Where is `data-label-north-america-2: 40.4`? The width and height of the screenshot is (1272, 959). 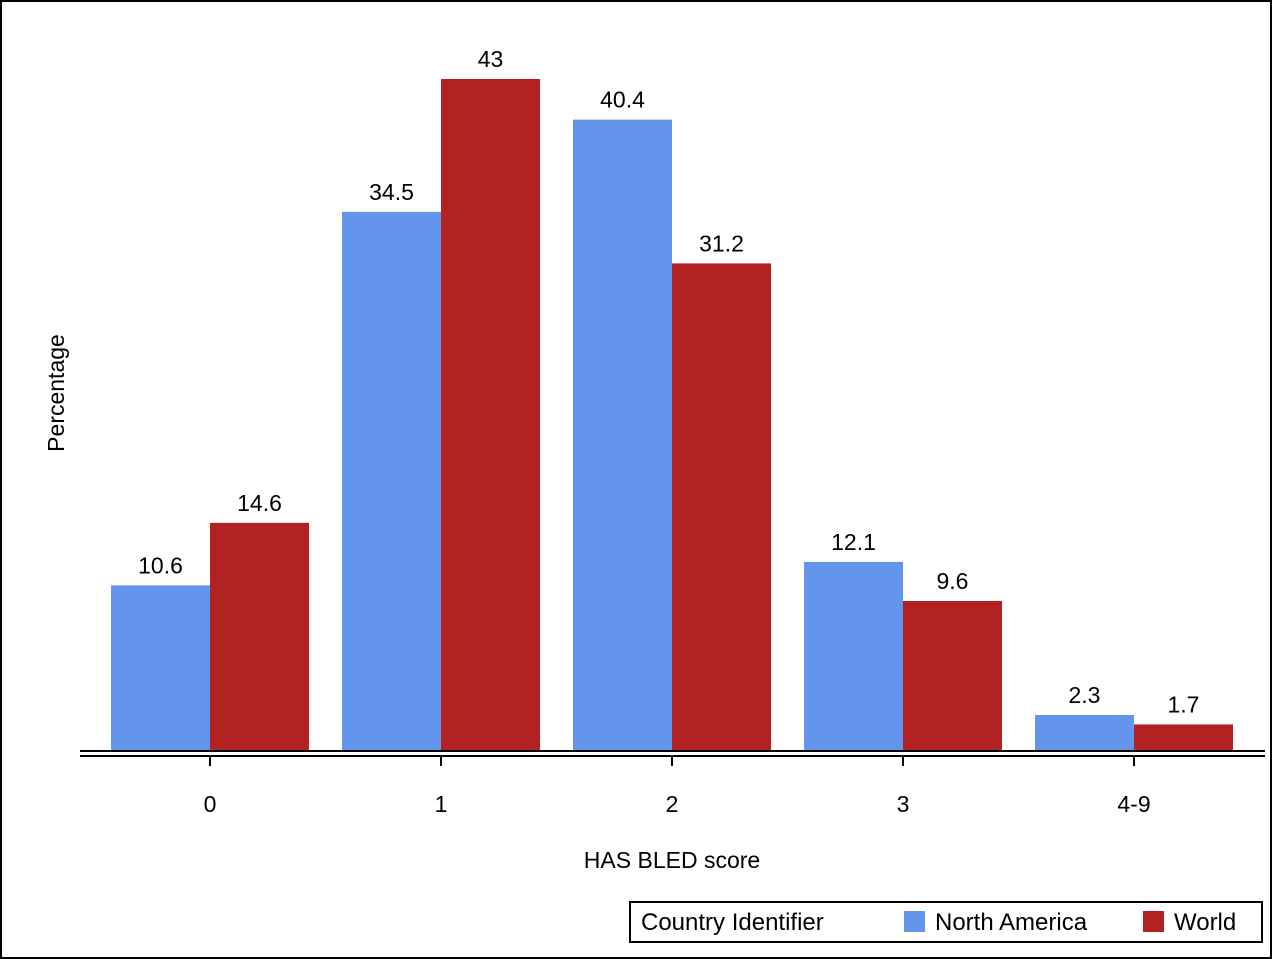
data-label-north-america-2: 40.4 is located at coordinates (622, 100).